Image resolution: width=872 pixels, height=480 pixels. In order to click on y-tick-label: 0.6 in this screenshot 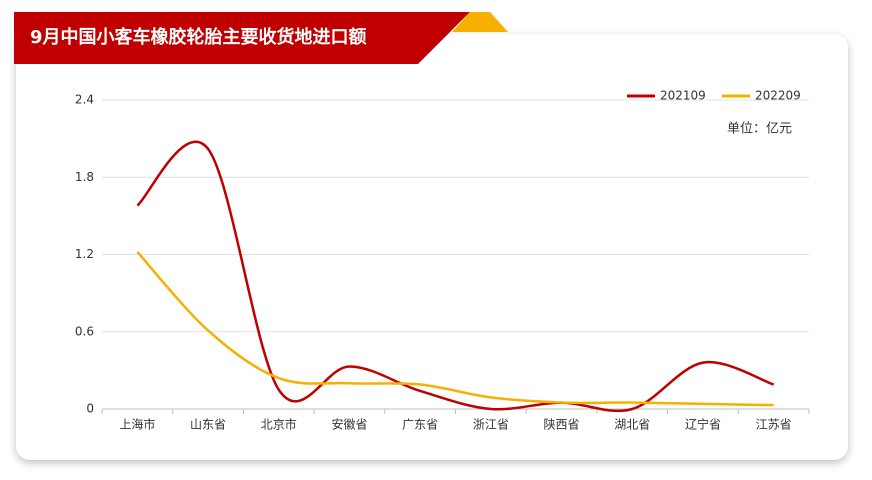, I will do `click(84, 331)`.